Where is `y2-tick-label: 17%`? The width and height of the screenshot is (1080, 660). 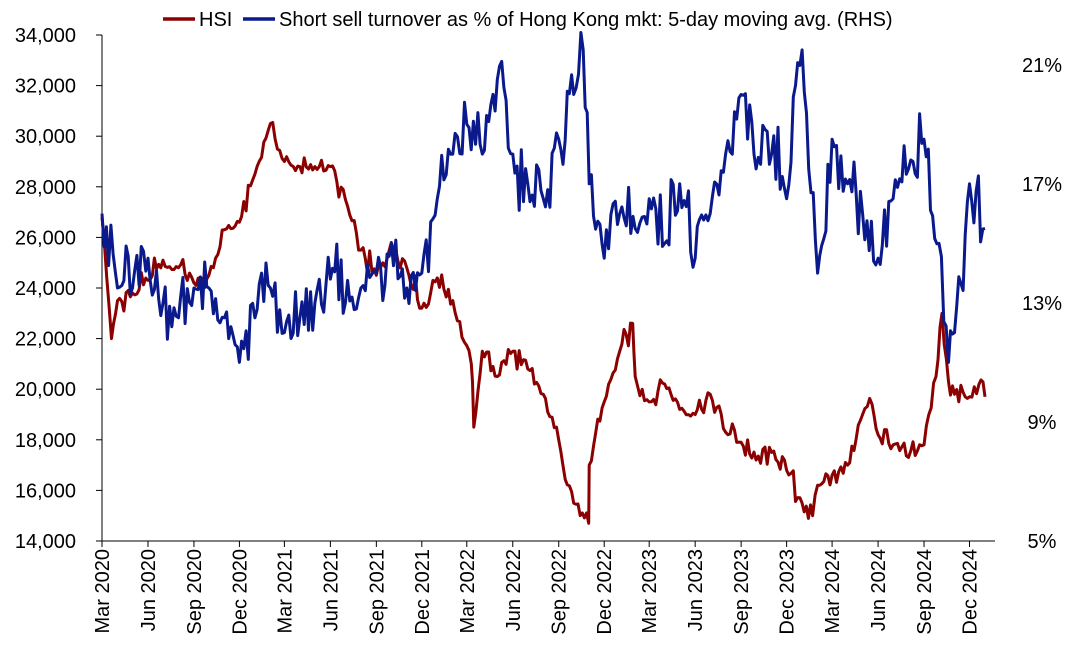
y2-tick-label: 17% is located at coordinates (1042, 185).